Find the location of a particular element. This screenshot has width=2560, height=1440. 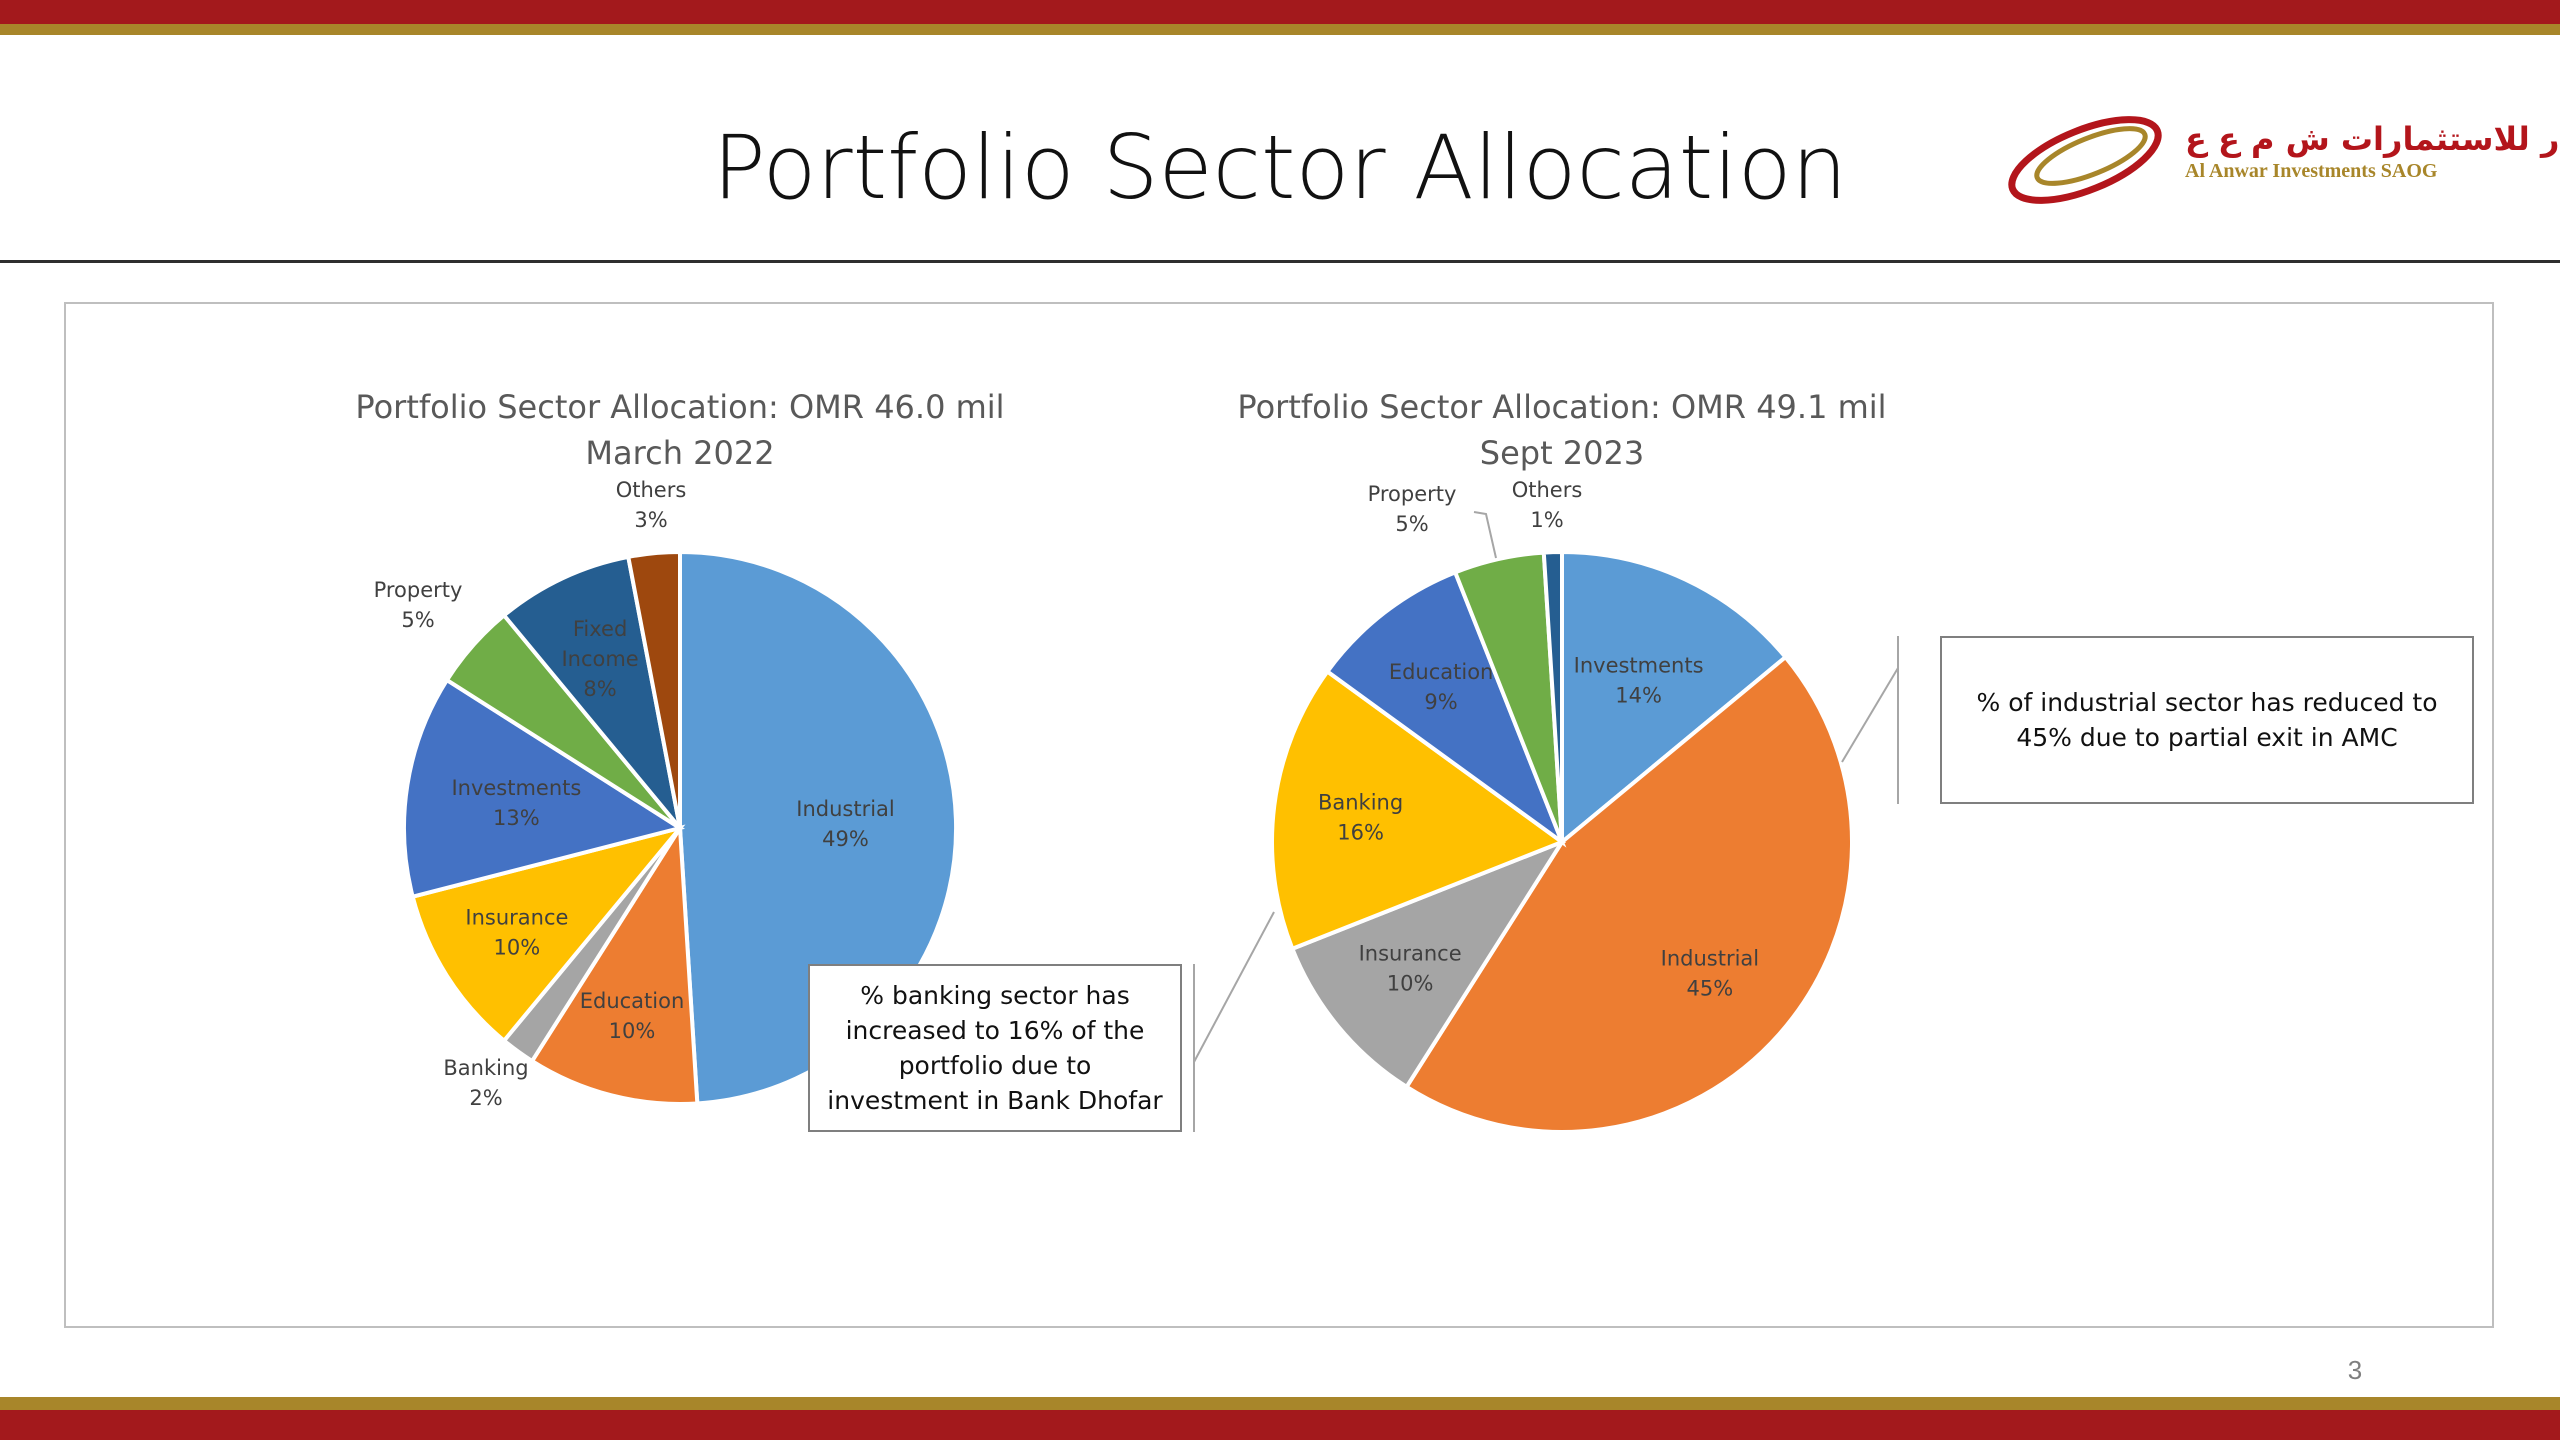

logo-swoosh-icon is located at coordinates (2085, 160).